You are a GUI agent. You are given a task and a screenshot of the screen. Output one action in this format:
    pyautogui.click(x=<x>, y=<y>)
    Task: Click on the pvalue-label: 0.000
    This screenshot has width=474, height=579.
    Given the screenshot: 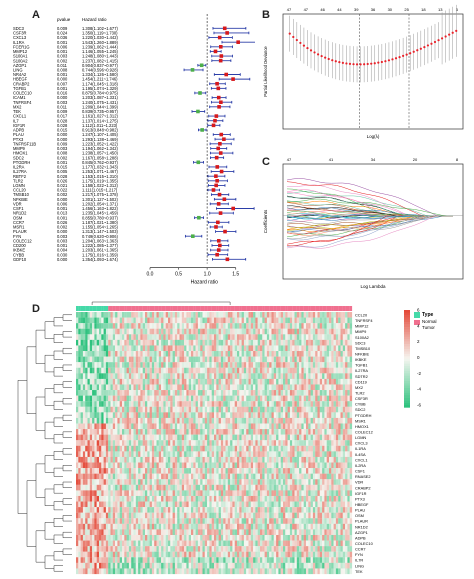 What is the action you would take?
    pyautogui.click(x=62, y=134)
    